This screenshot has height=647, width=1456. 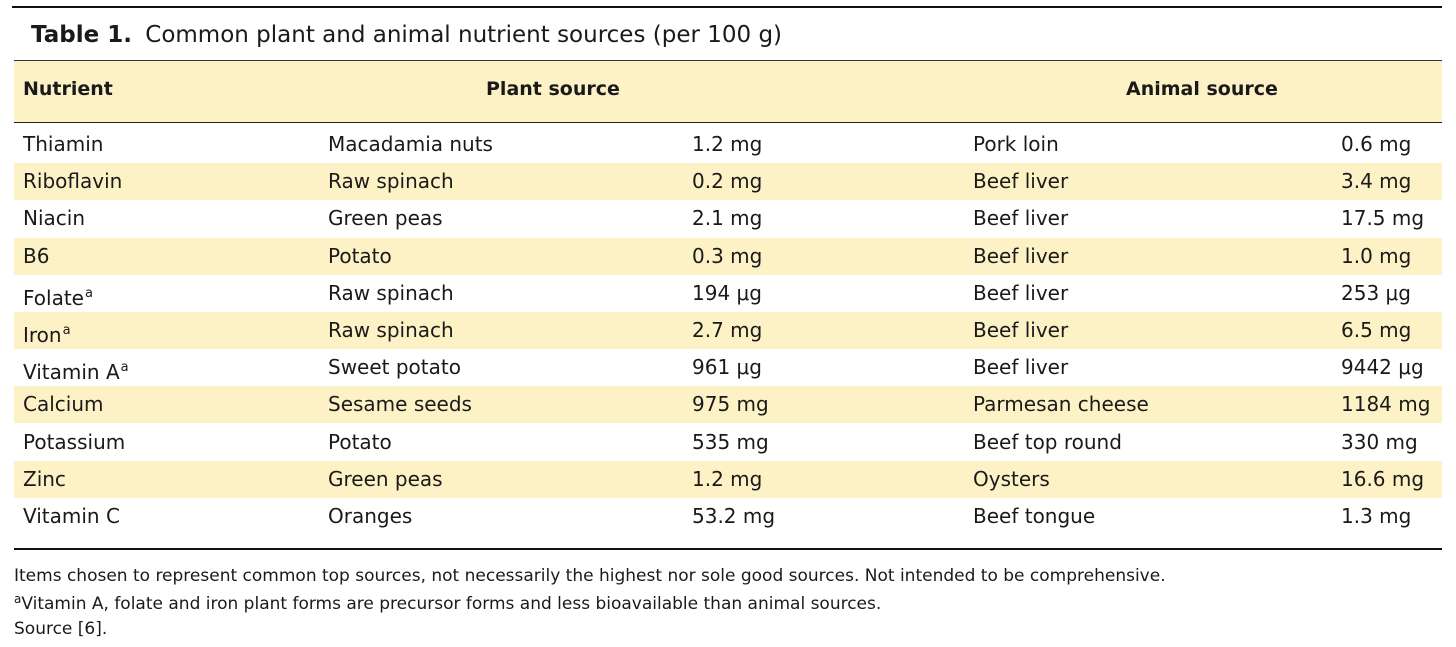 What do you see at coordinates (394, 367) in the screenshot?
I see `plant-source-cell-text: Sweet potato` at bounding box center [394, 367].